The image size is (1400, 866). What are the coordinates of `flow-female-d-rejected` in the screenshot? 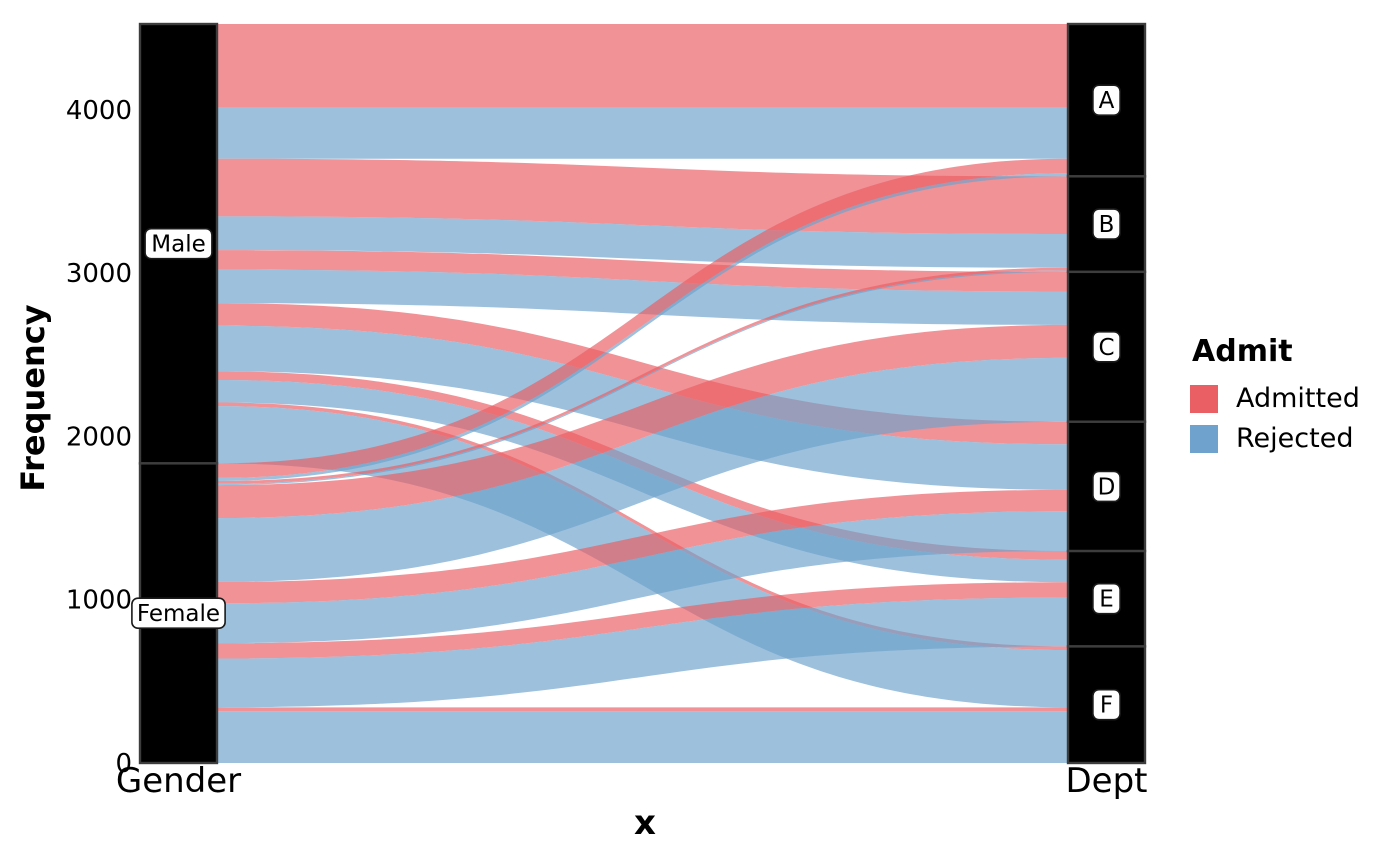 It's located at (642, 577).